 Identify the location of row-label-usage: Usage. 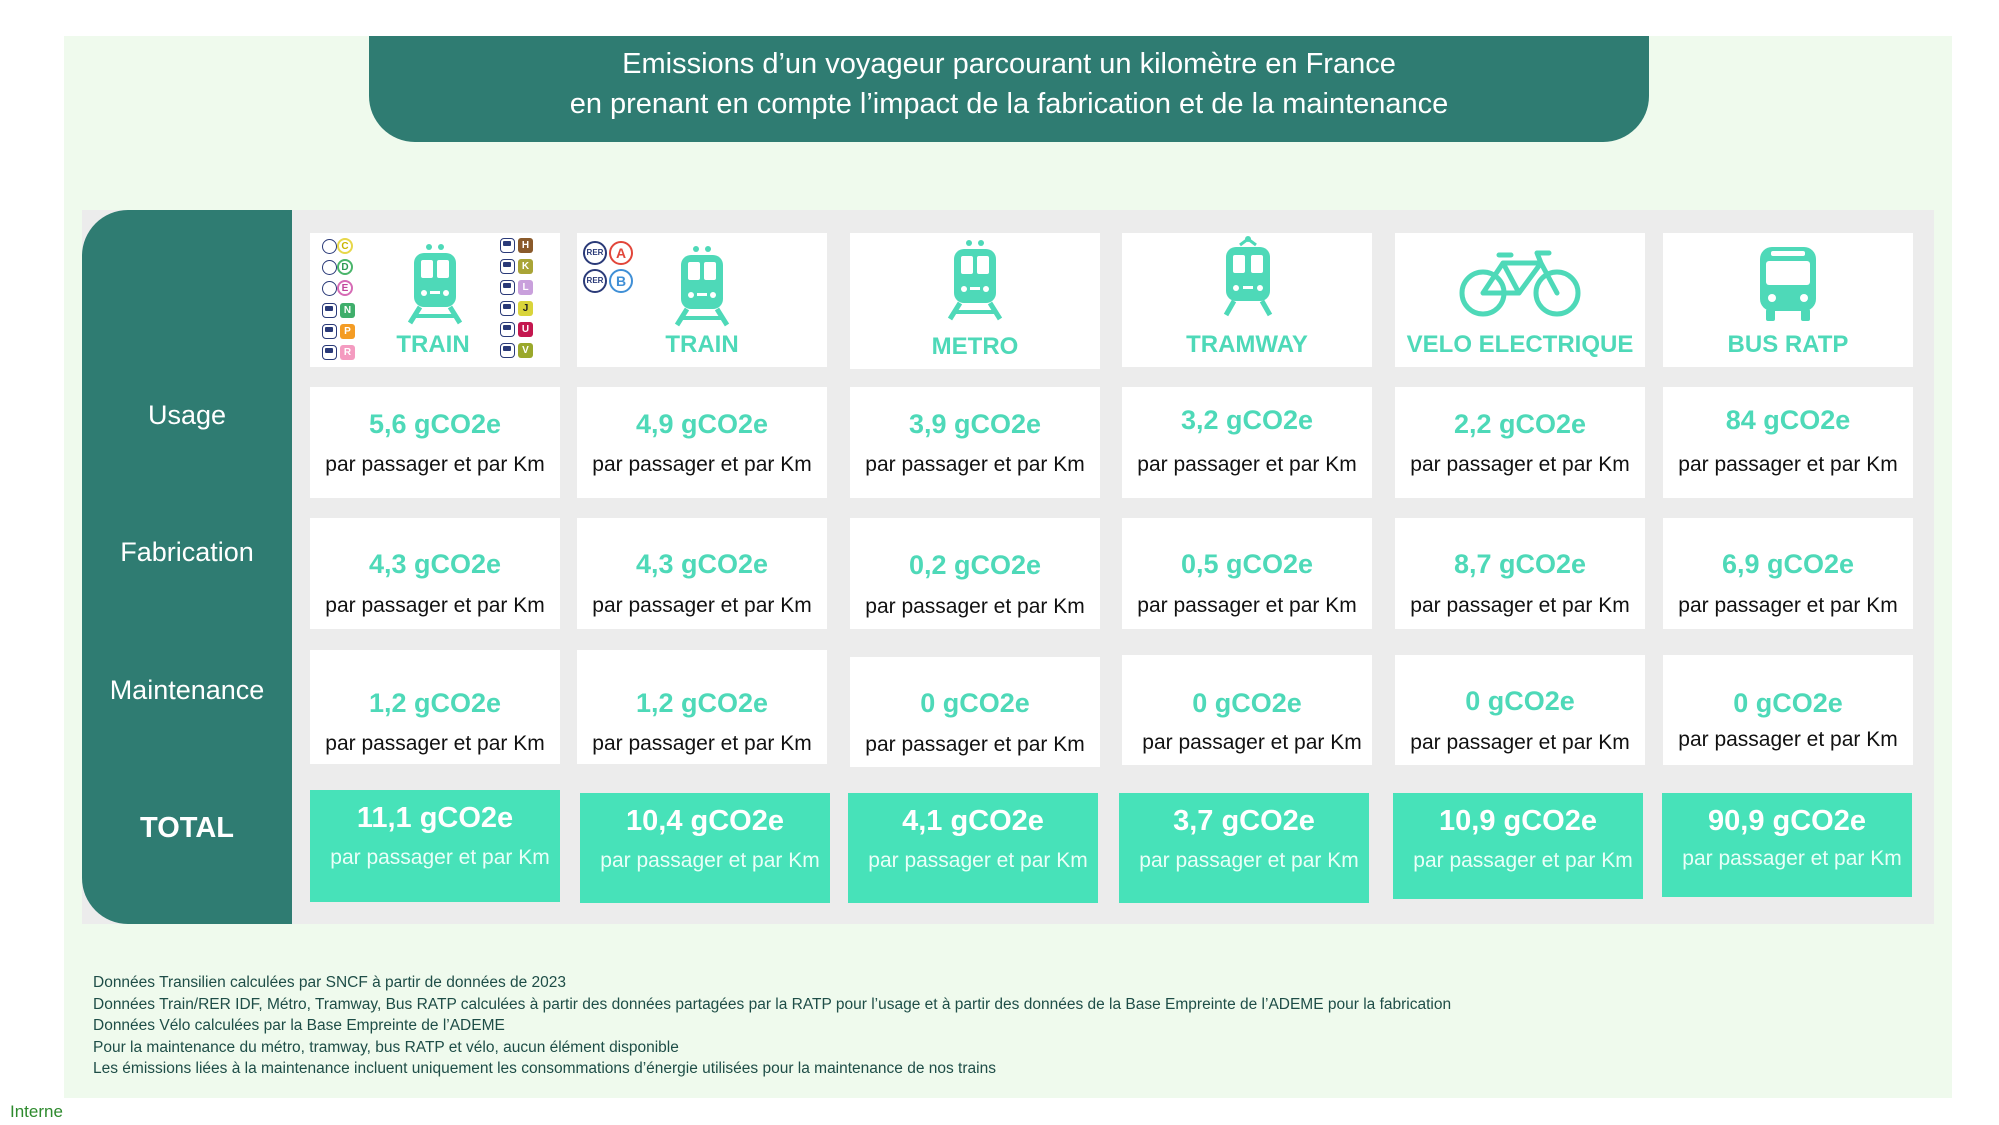
(187, 415).